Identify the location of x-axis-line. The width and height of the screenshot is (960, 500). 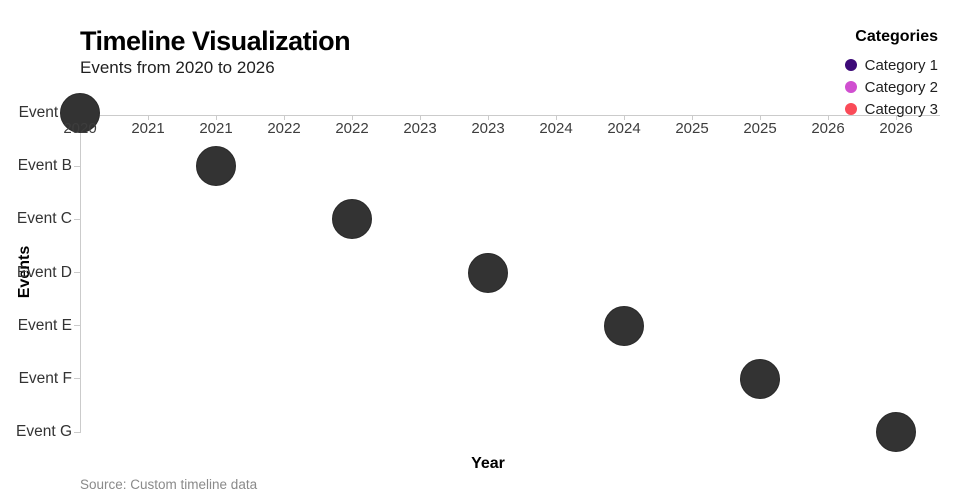
(510, 115).